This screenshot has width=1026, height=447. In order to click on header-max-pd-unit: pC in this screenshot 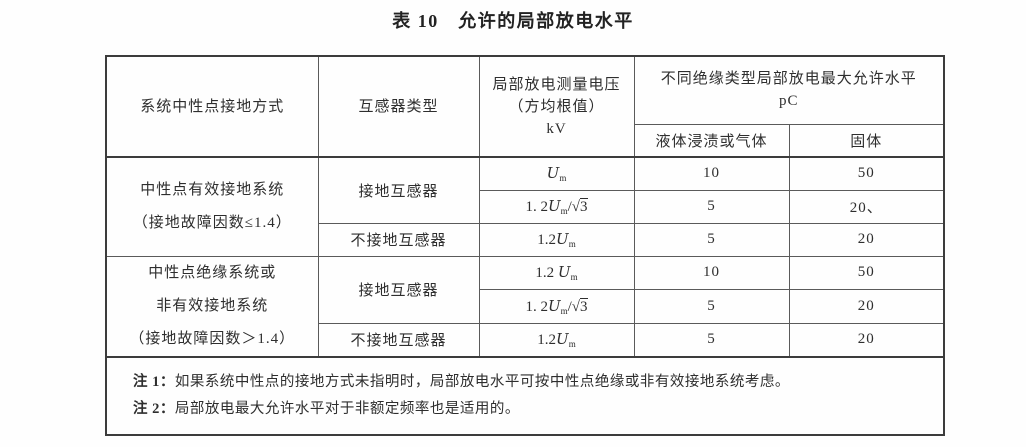, I will do `click(789, 101)`.